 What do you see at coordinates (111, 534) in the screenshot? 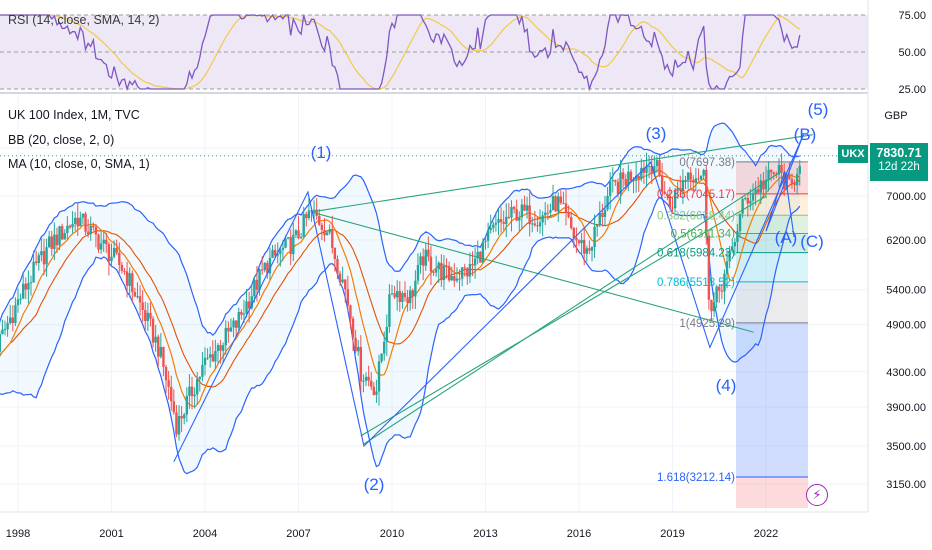
I see `time-tick-label: 2001` at bounding box center [111, 534].